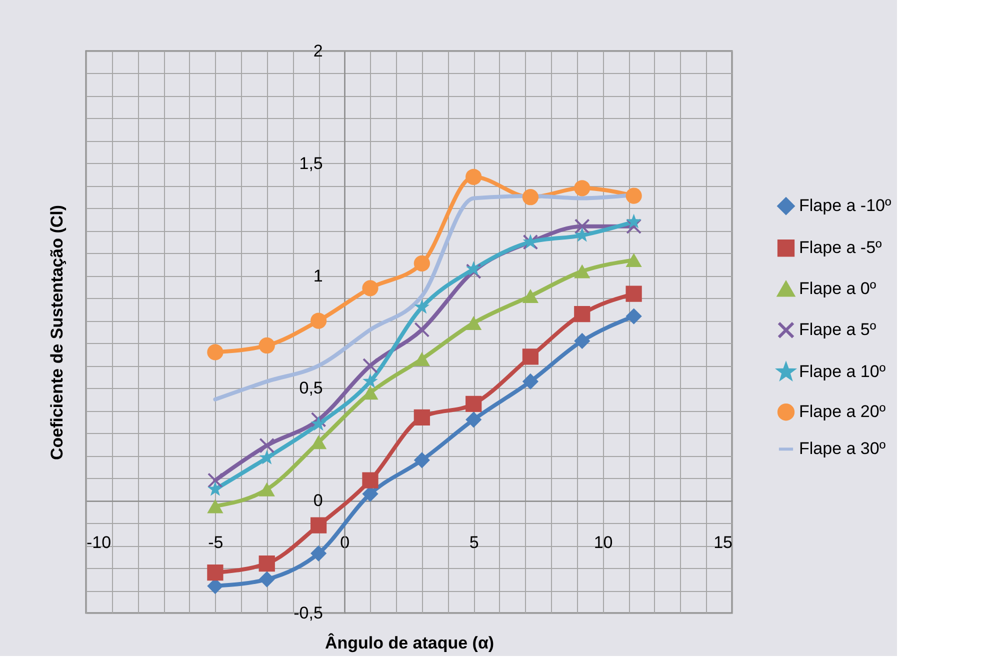 The image size is (982, 671). I want to click on y-axis-title: Coeficiente de Sustentação (Cl), so click(57, 332).